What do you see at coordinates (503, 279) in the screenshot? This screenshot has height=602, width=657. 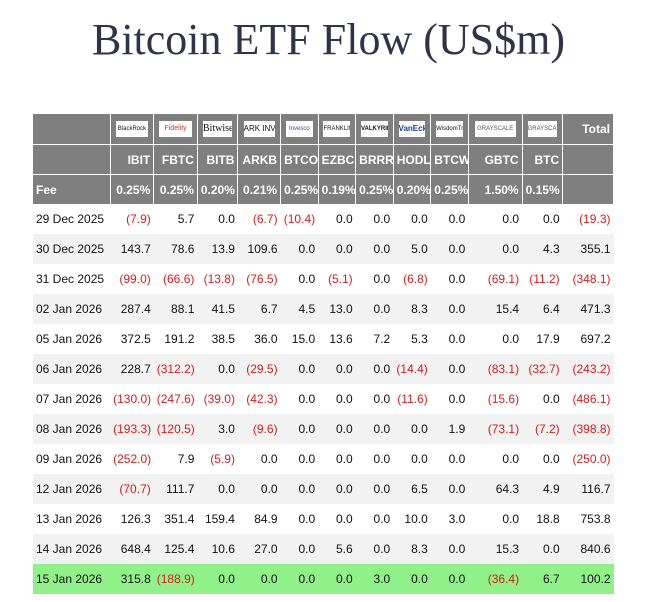 I see `flow-cell: (69.1)` at bounding box center [503, 279].